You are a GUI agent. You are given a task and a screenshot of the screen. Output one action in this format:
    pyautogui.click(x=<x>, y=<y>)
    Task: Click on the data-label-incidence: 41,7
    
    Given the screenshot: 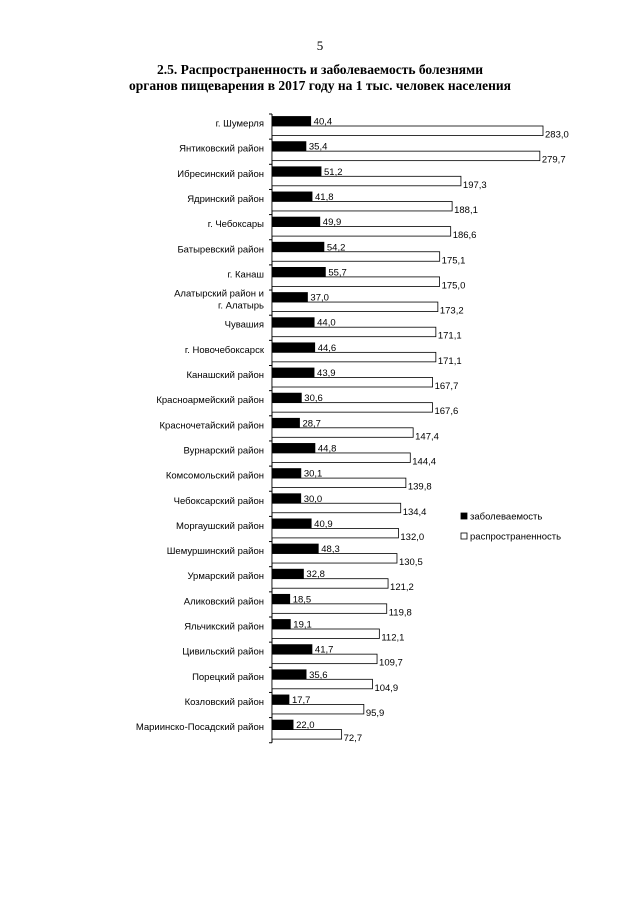 What is the action you would take?
    pyautogui.click(x=324, y=650)
    